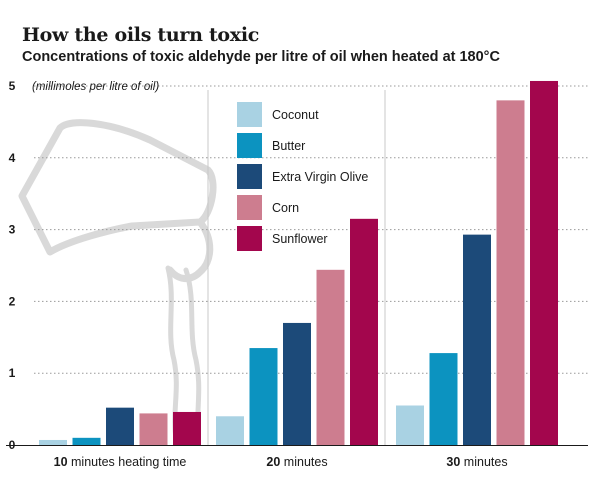 The image size is (608, 482). What do you see at coordinates (288, 146) in the screenshot?
I see `legend-label: Butter` at bounding box center [288, 146].